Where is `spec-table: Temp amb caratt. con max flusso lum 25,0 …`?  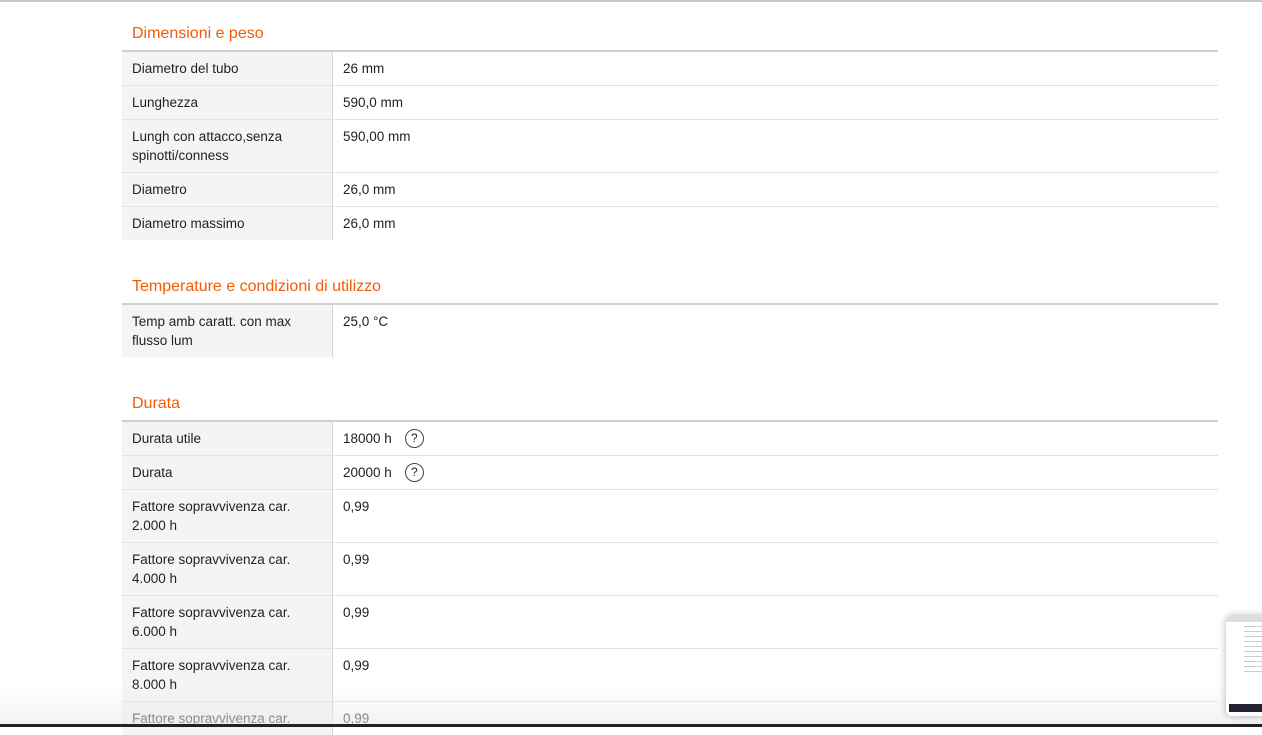 spec-table: Temp amb caratt. con max flusso lum 25,0 … is located at coordinates (670, 330).